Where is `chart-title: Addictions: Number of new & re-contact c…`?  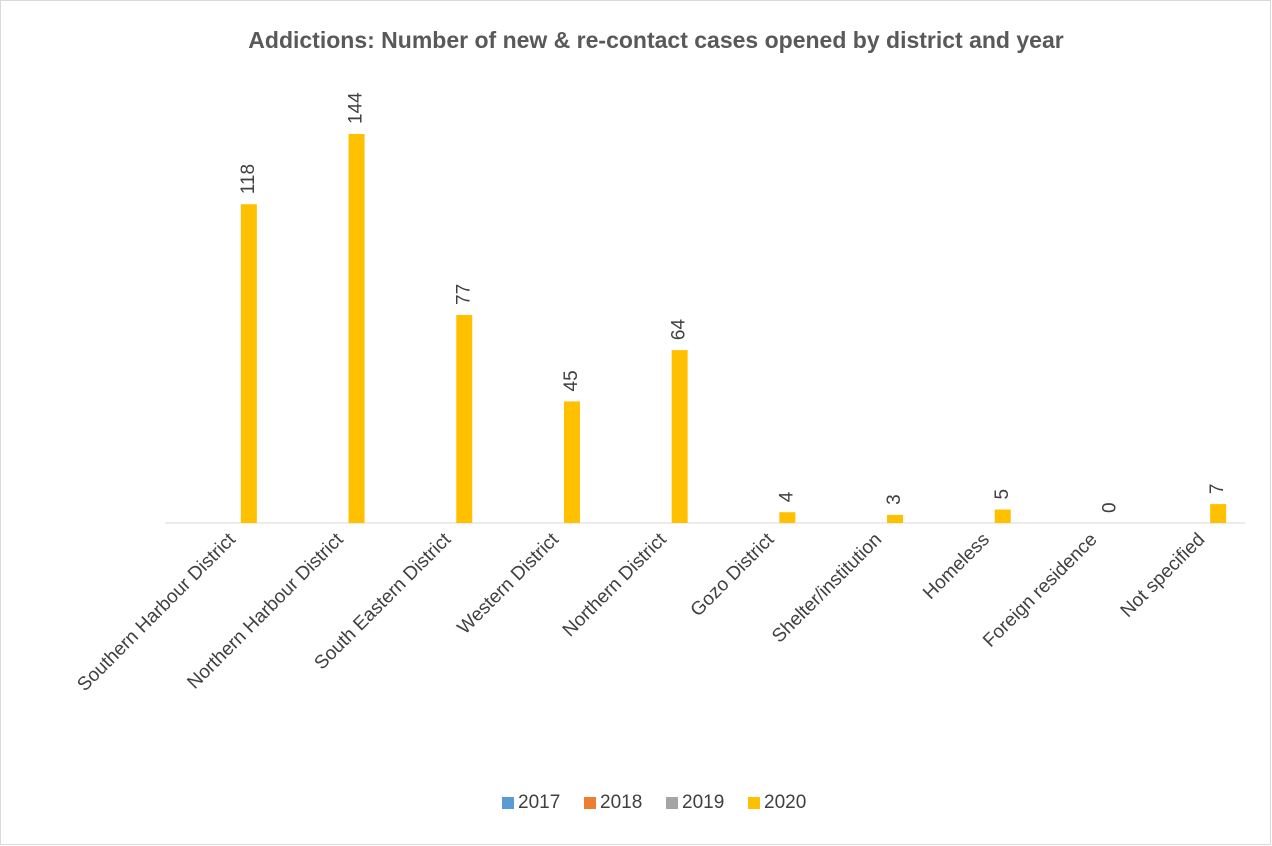
chart-title: Addictions: Number of new & re-contact c… is located at coordinates (655, 40).